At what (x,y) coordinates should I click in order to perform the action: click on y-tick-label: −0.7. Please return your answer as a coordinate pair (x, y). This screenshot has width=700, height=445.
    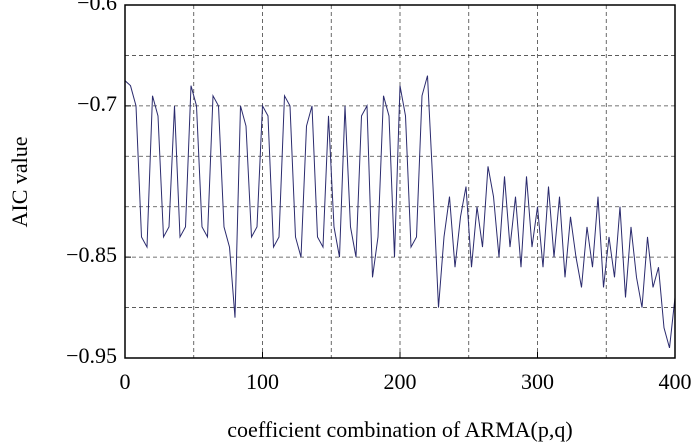
    Looking at the image, I should click on (97, 103).